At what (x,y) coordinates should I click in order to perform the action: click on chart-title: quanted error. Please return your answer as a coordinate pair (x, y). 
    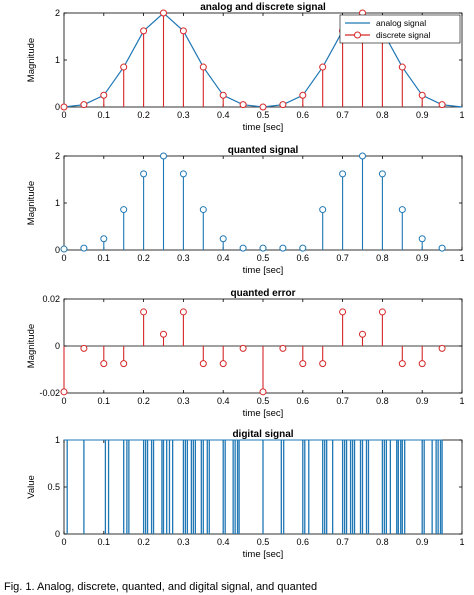
    Looking at the image, I should click on (262, 293).